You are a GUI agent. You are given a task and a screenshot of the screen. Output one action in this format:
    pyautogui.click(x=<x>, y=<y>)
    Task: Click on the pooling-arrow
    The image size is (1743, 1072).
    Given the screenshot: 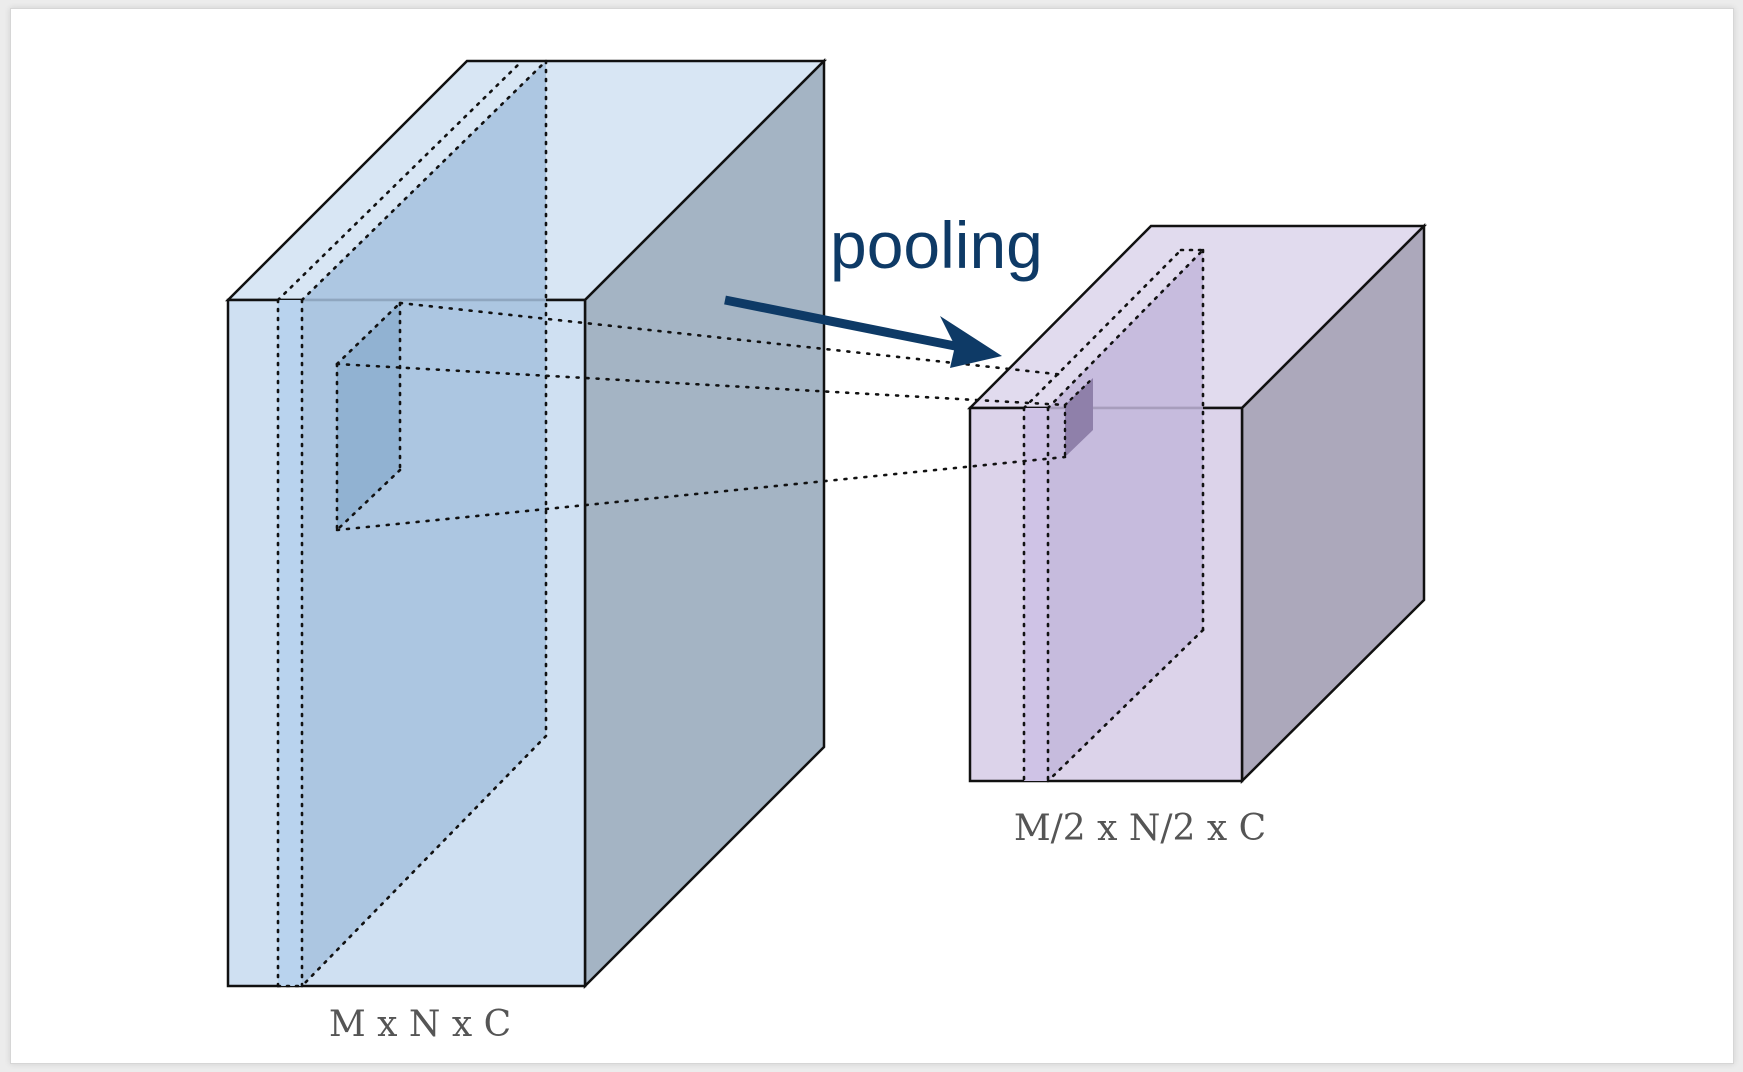 What is the action you would take?
    pyautogui.click(x=863, y=331)
    